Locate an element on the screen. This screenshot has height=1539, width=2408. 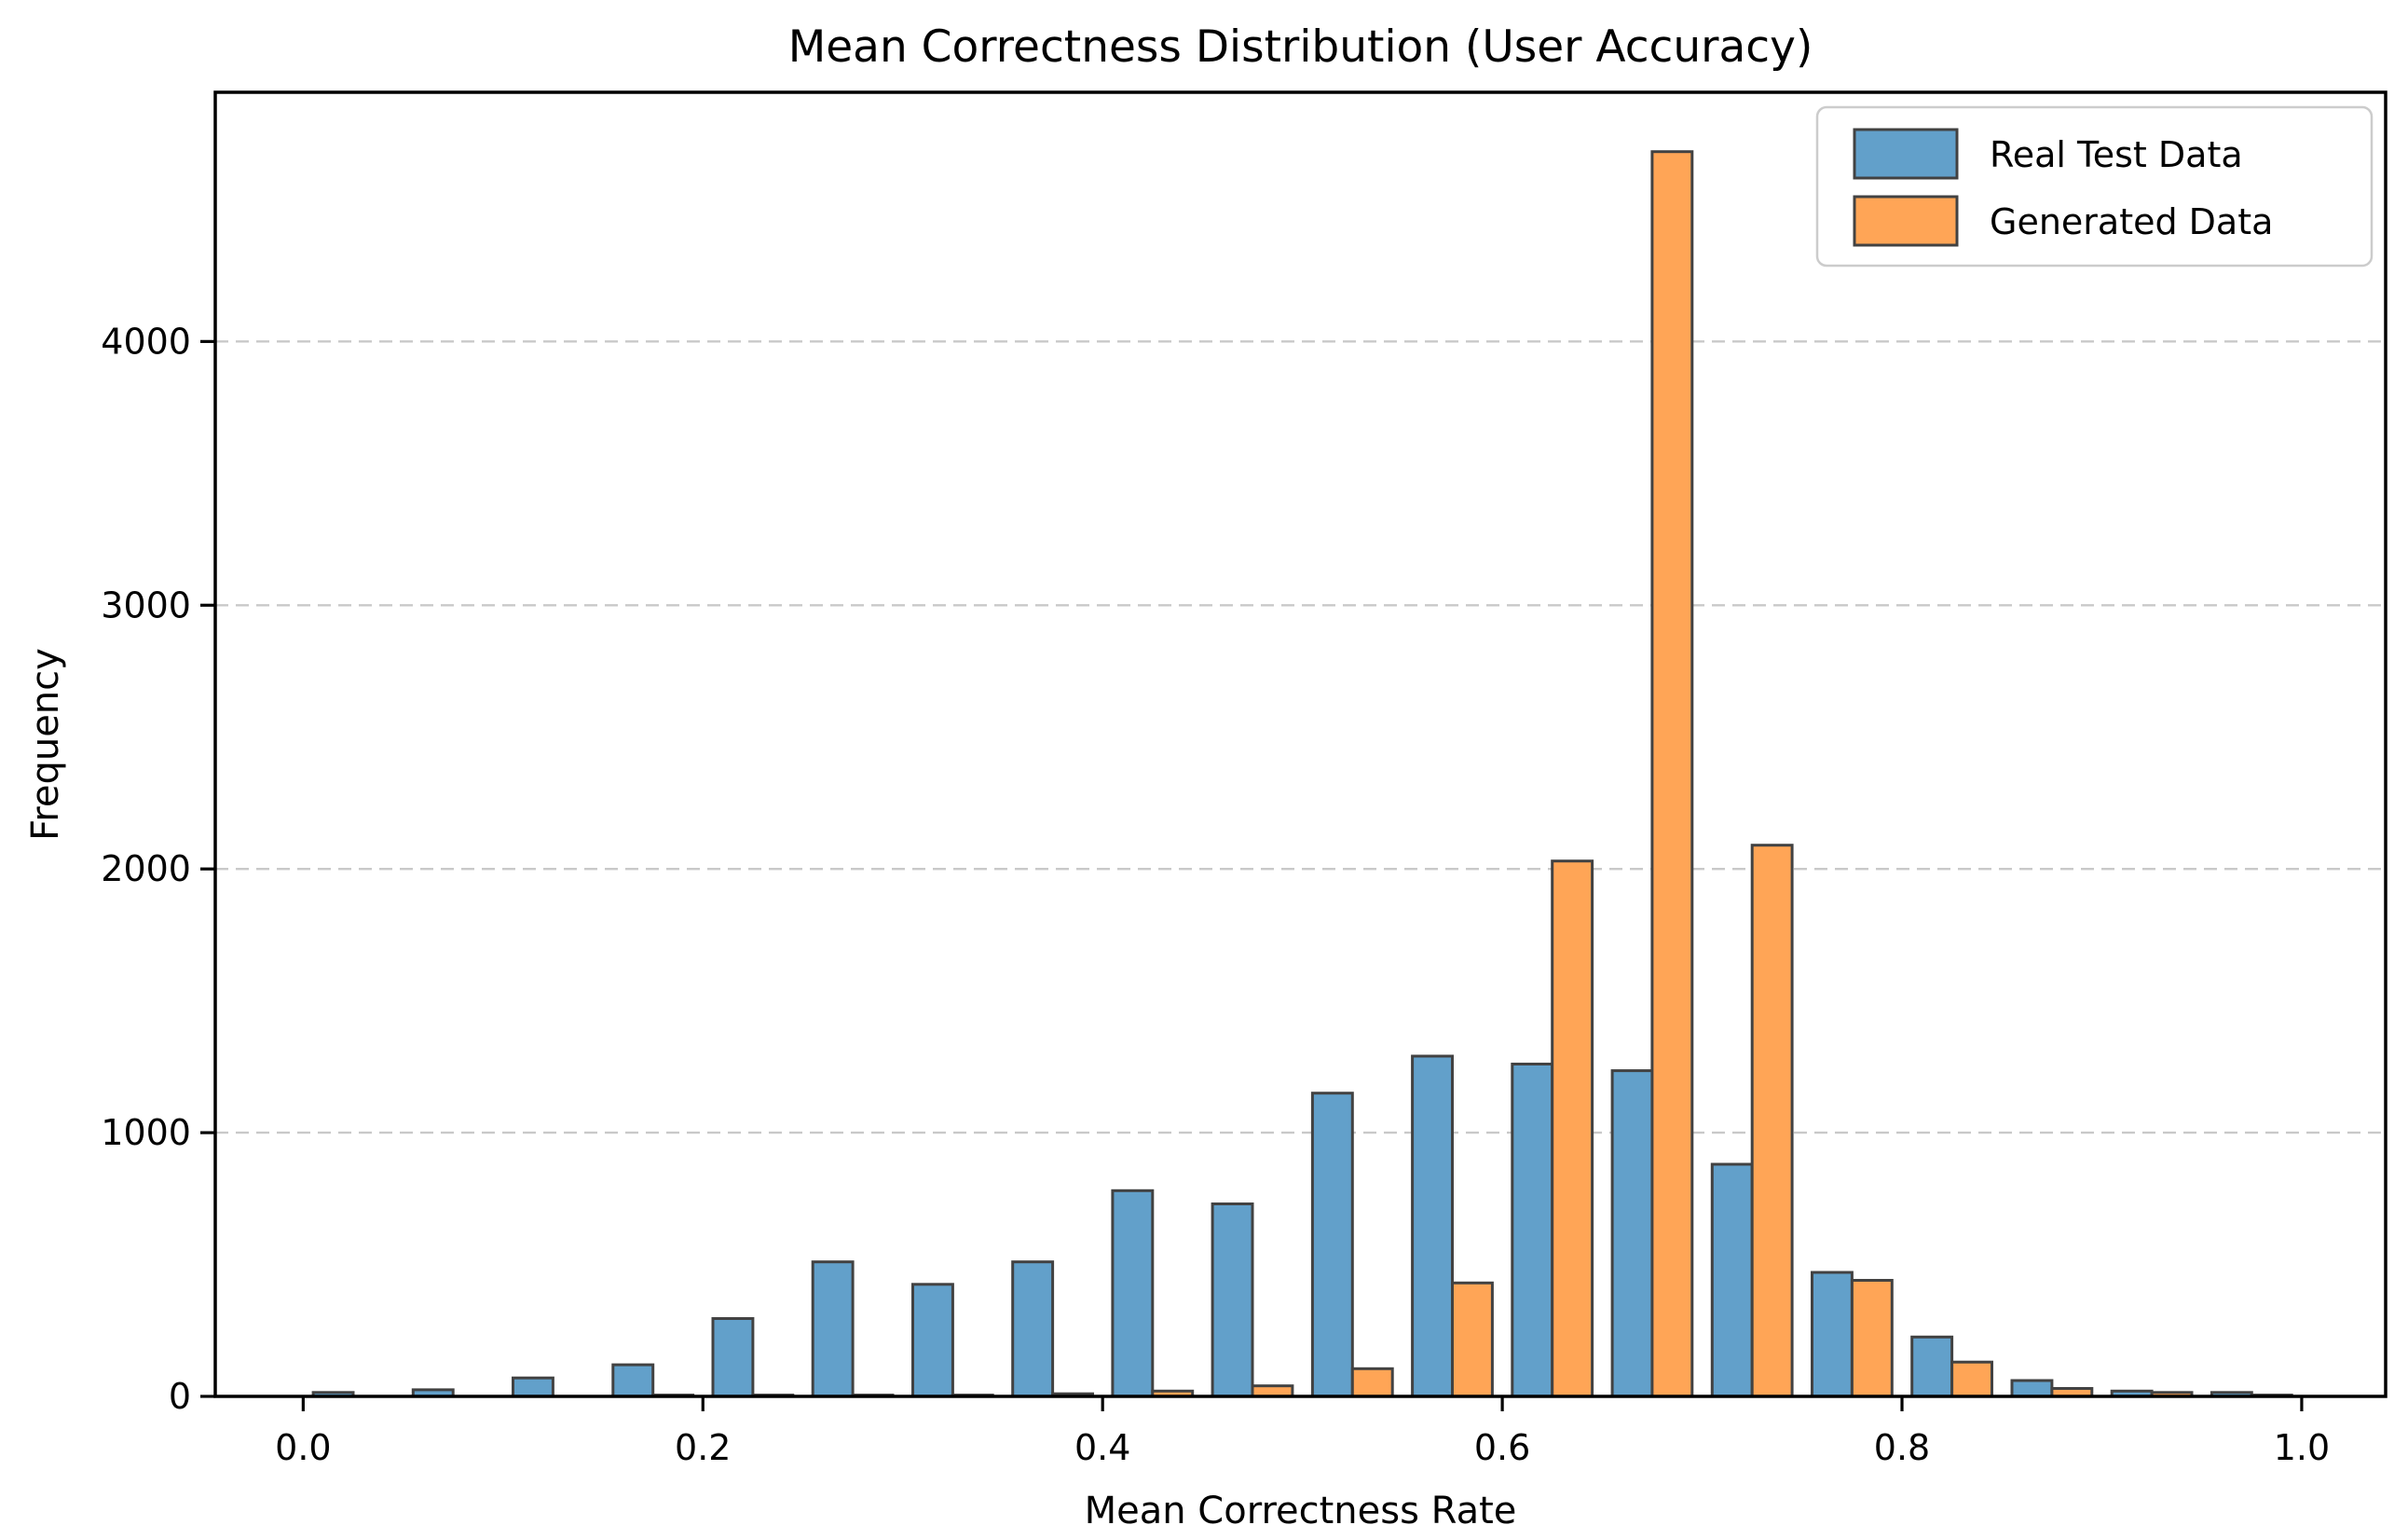
legend-swatch-generated-data is located at coordinates (1906, 221).